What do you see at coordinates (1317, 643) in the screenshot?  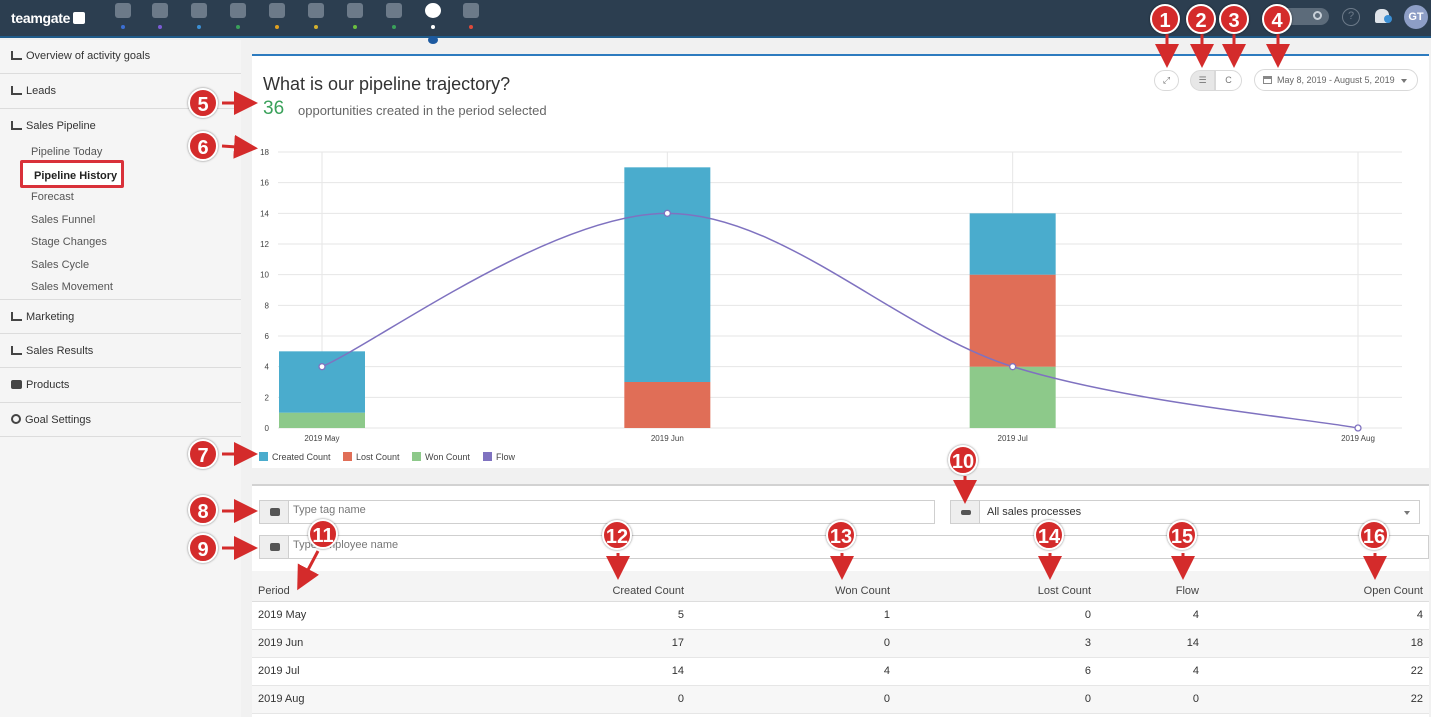 I see `table-cell: 18` at bounding box center [1317, 643].